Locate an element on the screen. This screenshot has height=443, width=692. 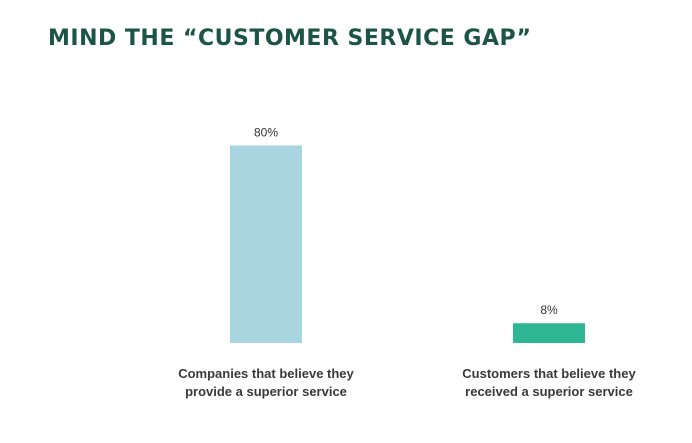
category-label-1-line-2: provide a superior service is located at coordinates (266, 391).